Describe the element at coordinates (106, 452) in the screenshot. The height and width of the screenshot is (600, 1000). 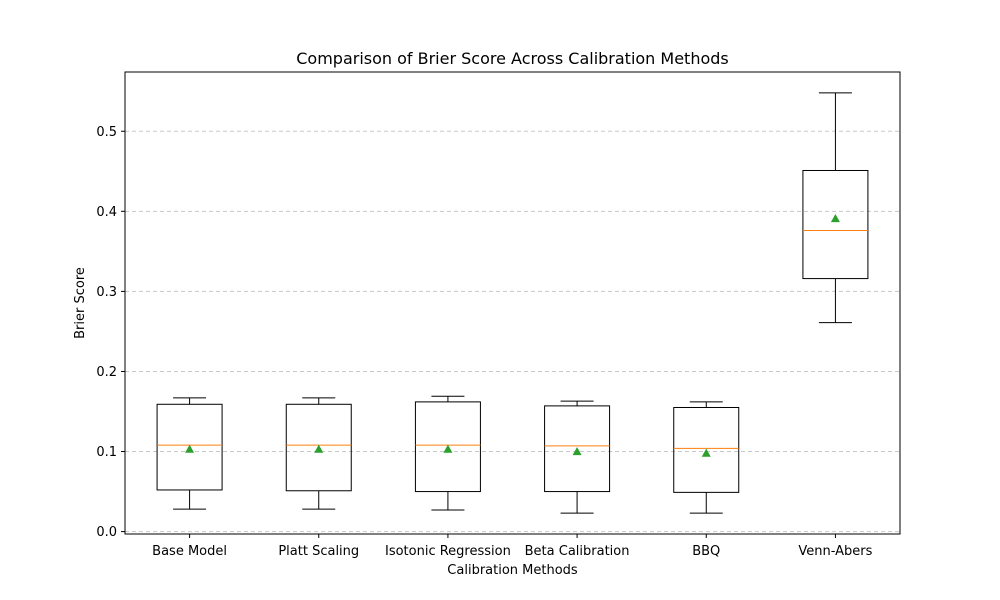
I see `y-tick-label: 0.1` at that location.